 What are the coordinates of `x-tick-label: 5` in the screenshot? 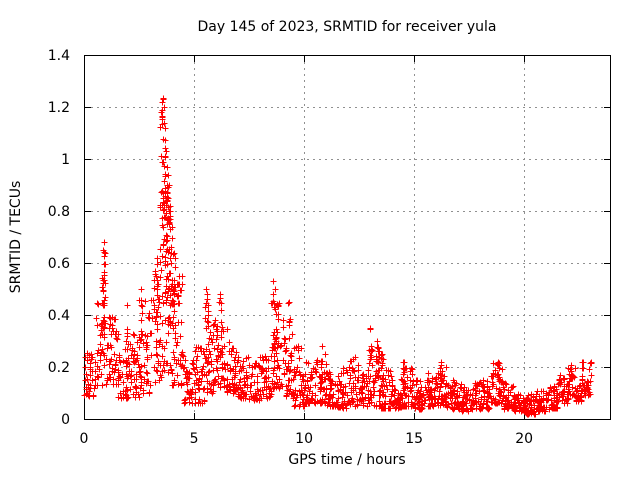 It's located at (194, 439).